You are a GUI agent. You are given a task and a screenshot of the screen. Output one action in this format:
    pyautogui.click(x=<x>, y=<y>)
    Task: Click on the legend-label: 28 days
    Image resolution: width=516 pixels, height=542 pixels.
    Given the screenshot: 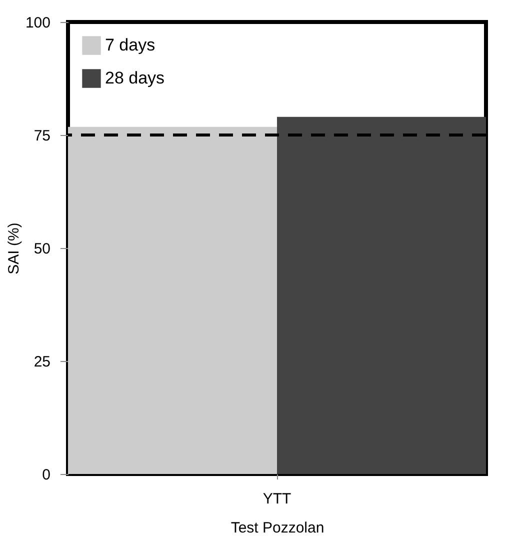 What is the action you would take?
    pyautogui.click(x=135, y=78)
    